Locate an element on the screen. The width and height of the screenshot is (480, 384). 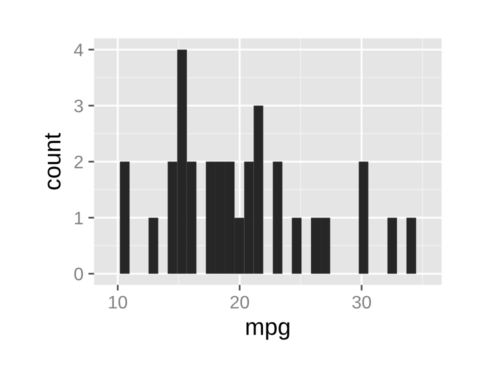
x-tick-label: 20 is located at coordinates (240, 302).